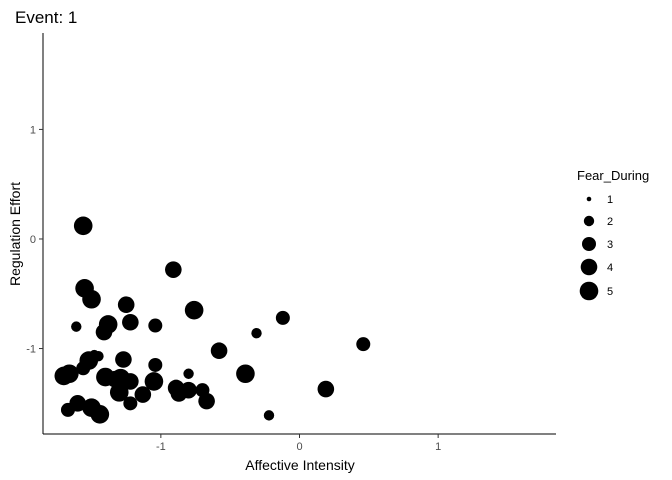  I want to click on y-tick-label: 1, so click(33, 130).